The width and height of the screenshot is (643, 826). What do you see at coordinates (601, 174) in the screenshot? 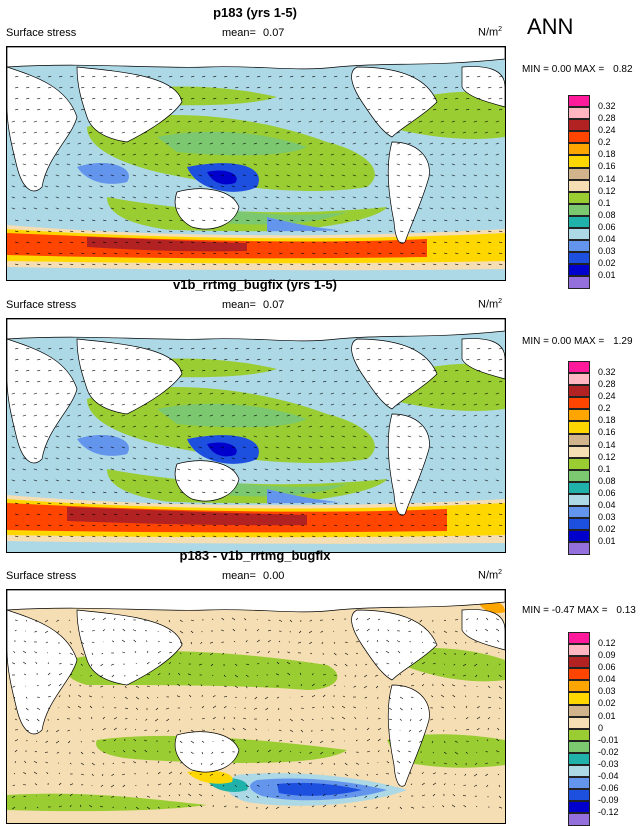
I see `colorbar-row: 0.14` at bounding box center [601, 174].